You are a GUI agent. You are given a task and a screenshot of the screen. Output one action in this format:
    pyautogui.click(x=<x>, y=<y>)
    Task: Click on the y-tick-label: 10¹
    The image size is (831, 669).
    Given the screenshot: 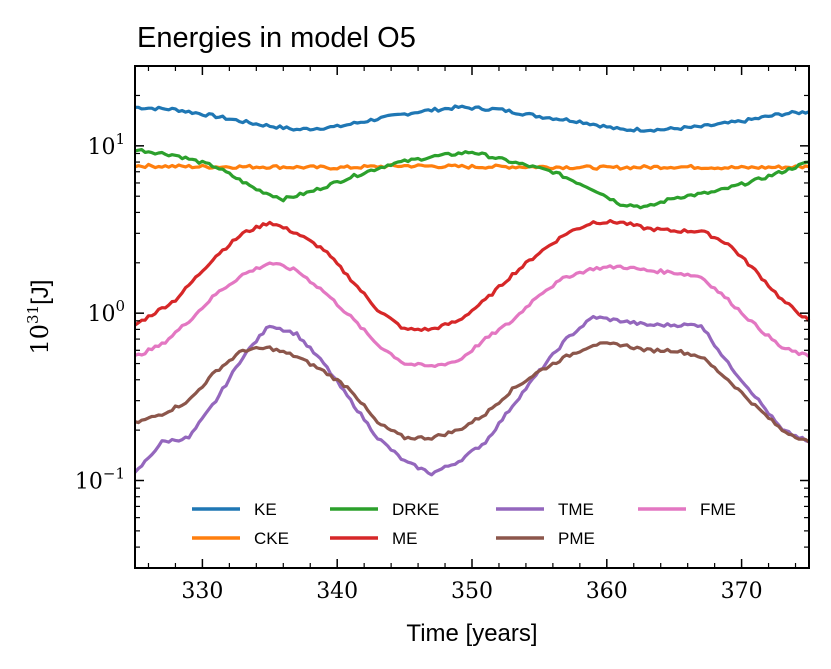 What is the action you would take?
    pyautogui.click(x=106, y=145)
    